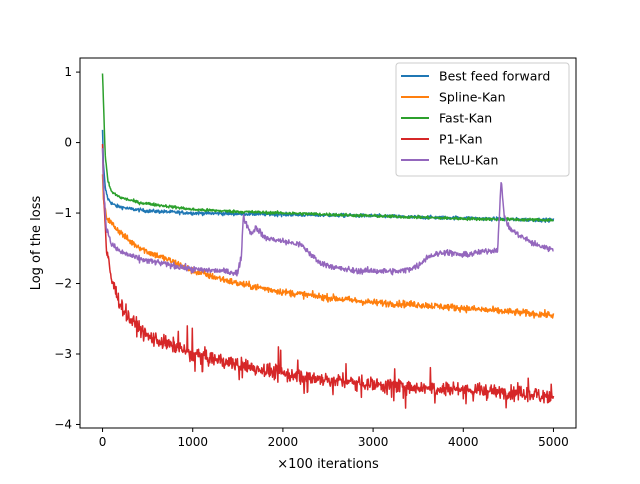 The height and width of the screenshot is (484, 640). What do you see at coordinates (63, 284) in the screenshot?
I see `y-tick-label: −2` at bounding box center [63, 284].